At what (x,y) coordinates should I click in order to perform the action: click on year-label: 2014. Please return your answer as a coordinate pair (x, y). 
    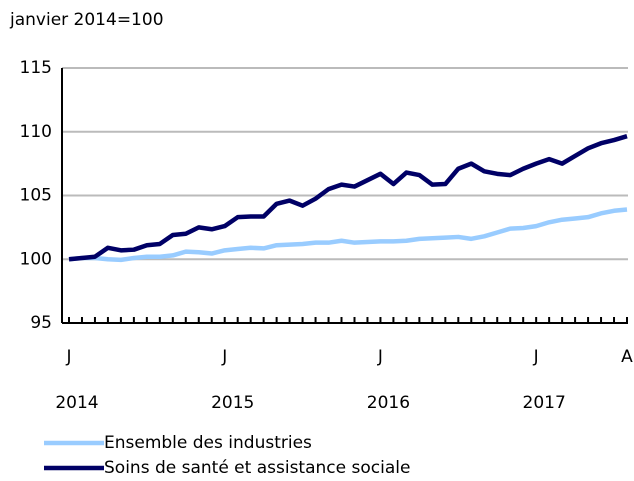
    Looking at the image, I should click on (76, 403).